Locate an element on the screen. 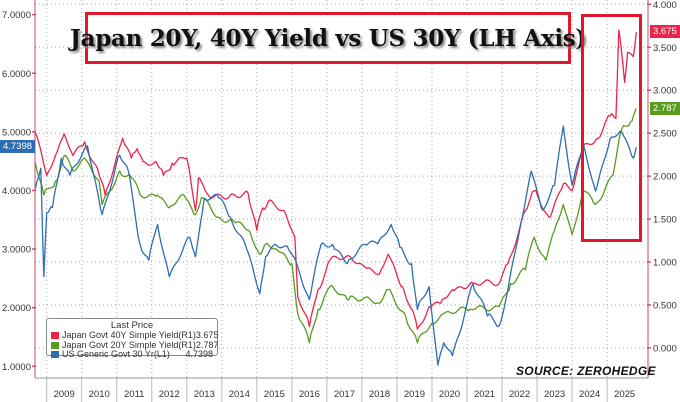 This screenshot has width=680, height=402. x-tick-label: 2014 is located at coordinates (239, 394).